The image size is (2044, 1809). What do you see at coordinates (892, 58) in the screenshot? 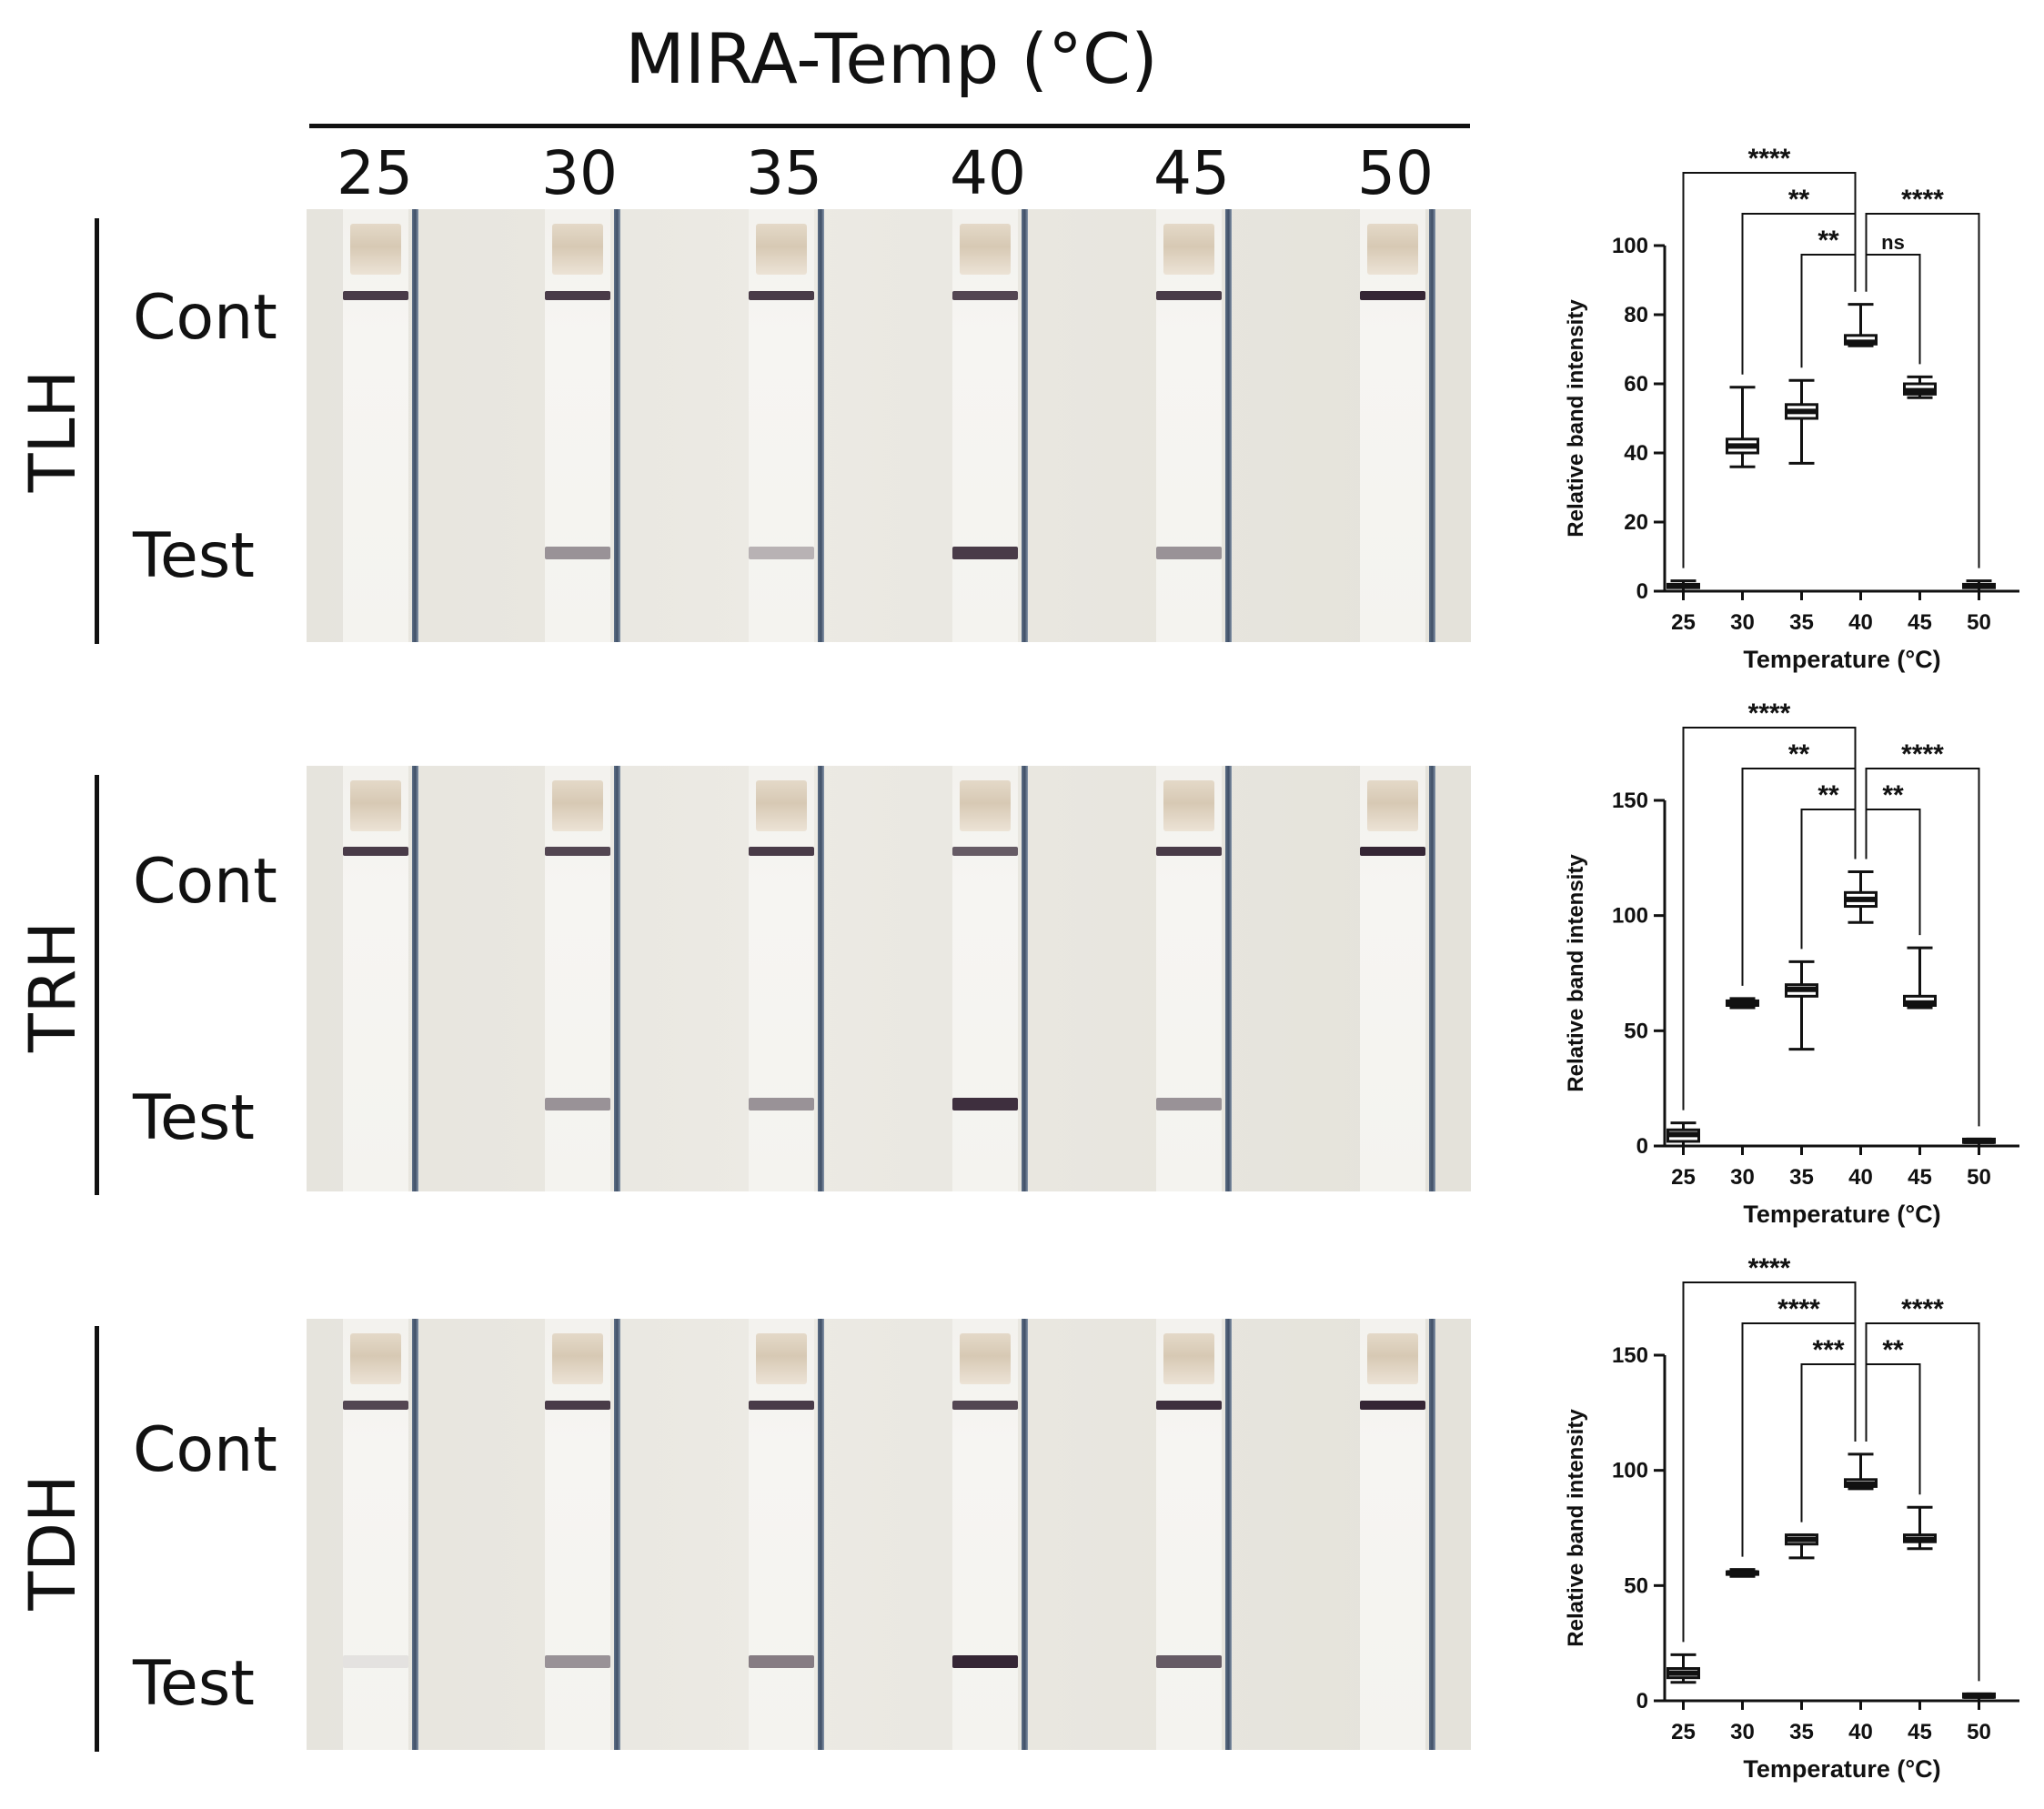
I see `header-title: MIRA-Temp (°C)` at bounding box center [892, 58].